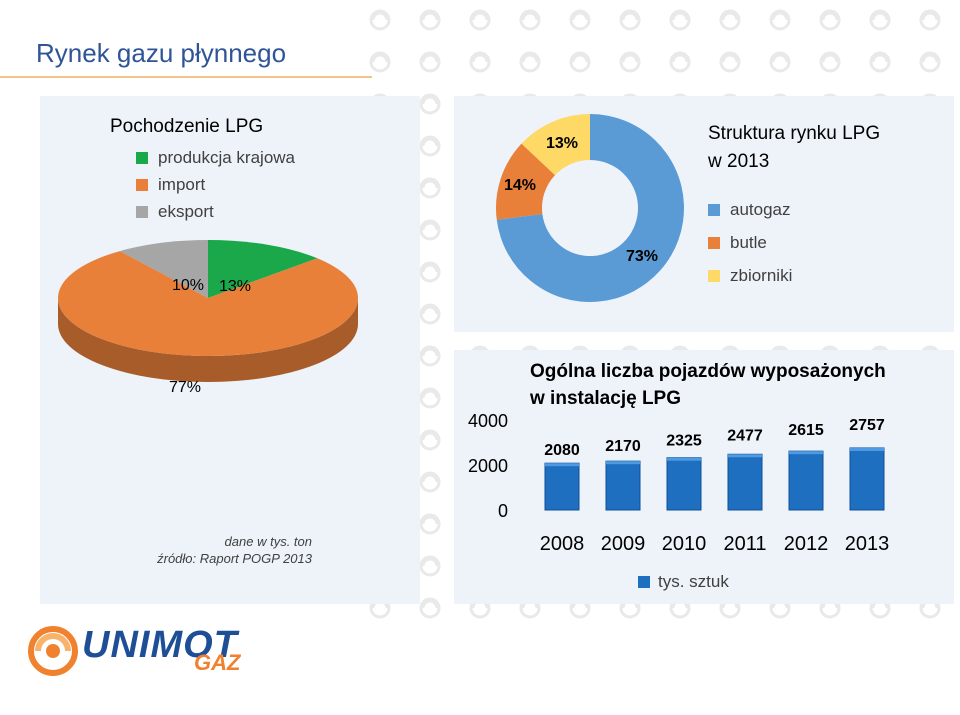  What do you see at coordinates (186, 211) in the screenshot?
I see `legend-label: eksport` at bounding box center [186, 211].